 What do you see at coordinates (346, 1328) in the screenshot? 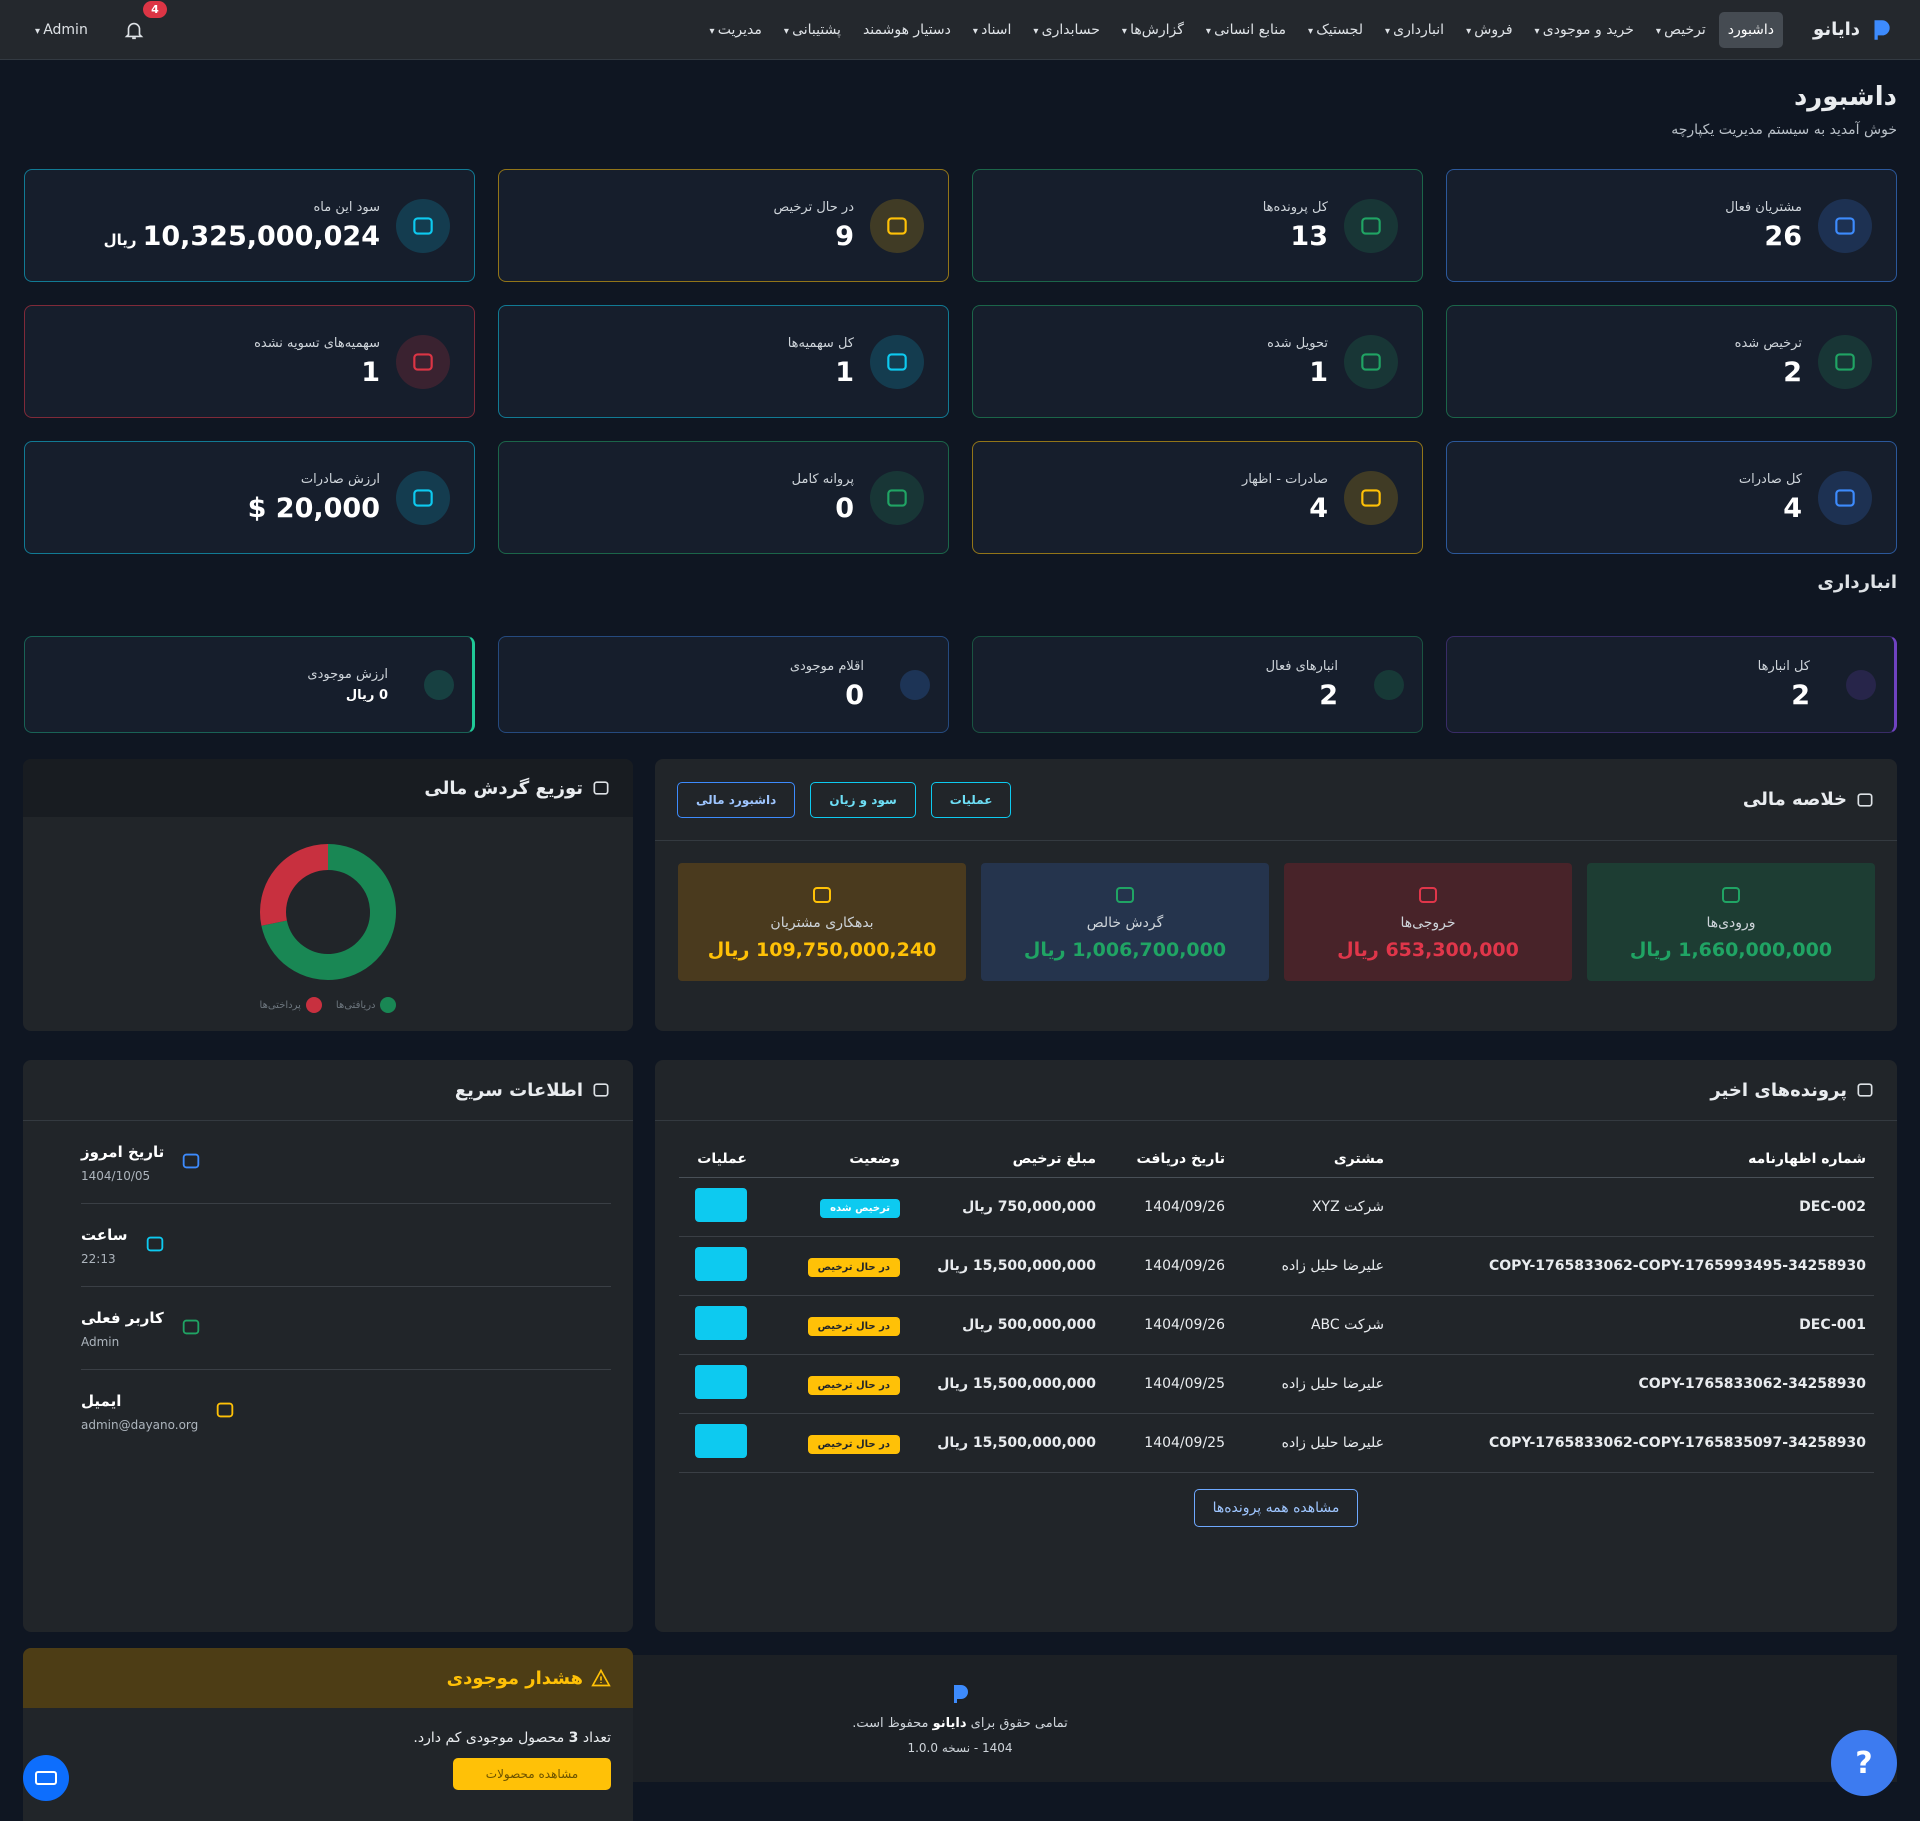
I see `info-item: کاربر فعلی Admin` at bounding box center [346, 1328].